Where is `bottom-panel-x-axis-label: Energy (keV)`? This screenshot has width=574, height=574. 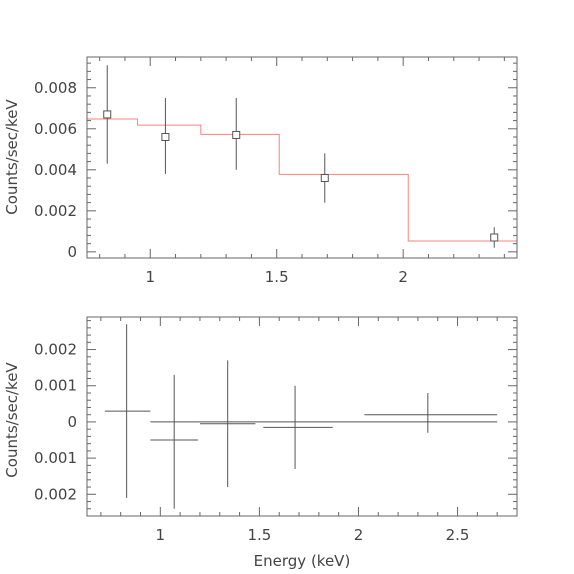 bottom-panel-x-axis-label: Energy (keV) is located at coordinates (302, 561).